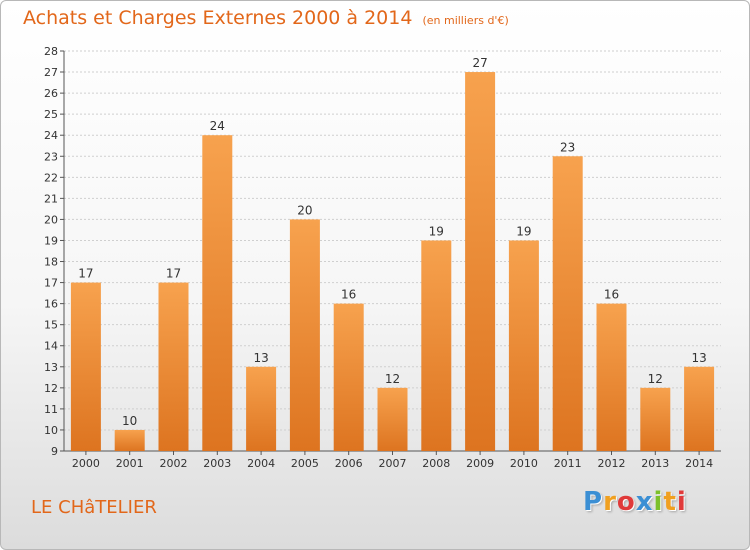 This screenshot has height=550, width=750. Describe the element at coordinates (436, 463) in the screenshot. I see `x-tick-label: 2008` at that location.